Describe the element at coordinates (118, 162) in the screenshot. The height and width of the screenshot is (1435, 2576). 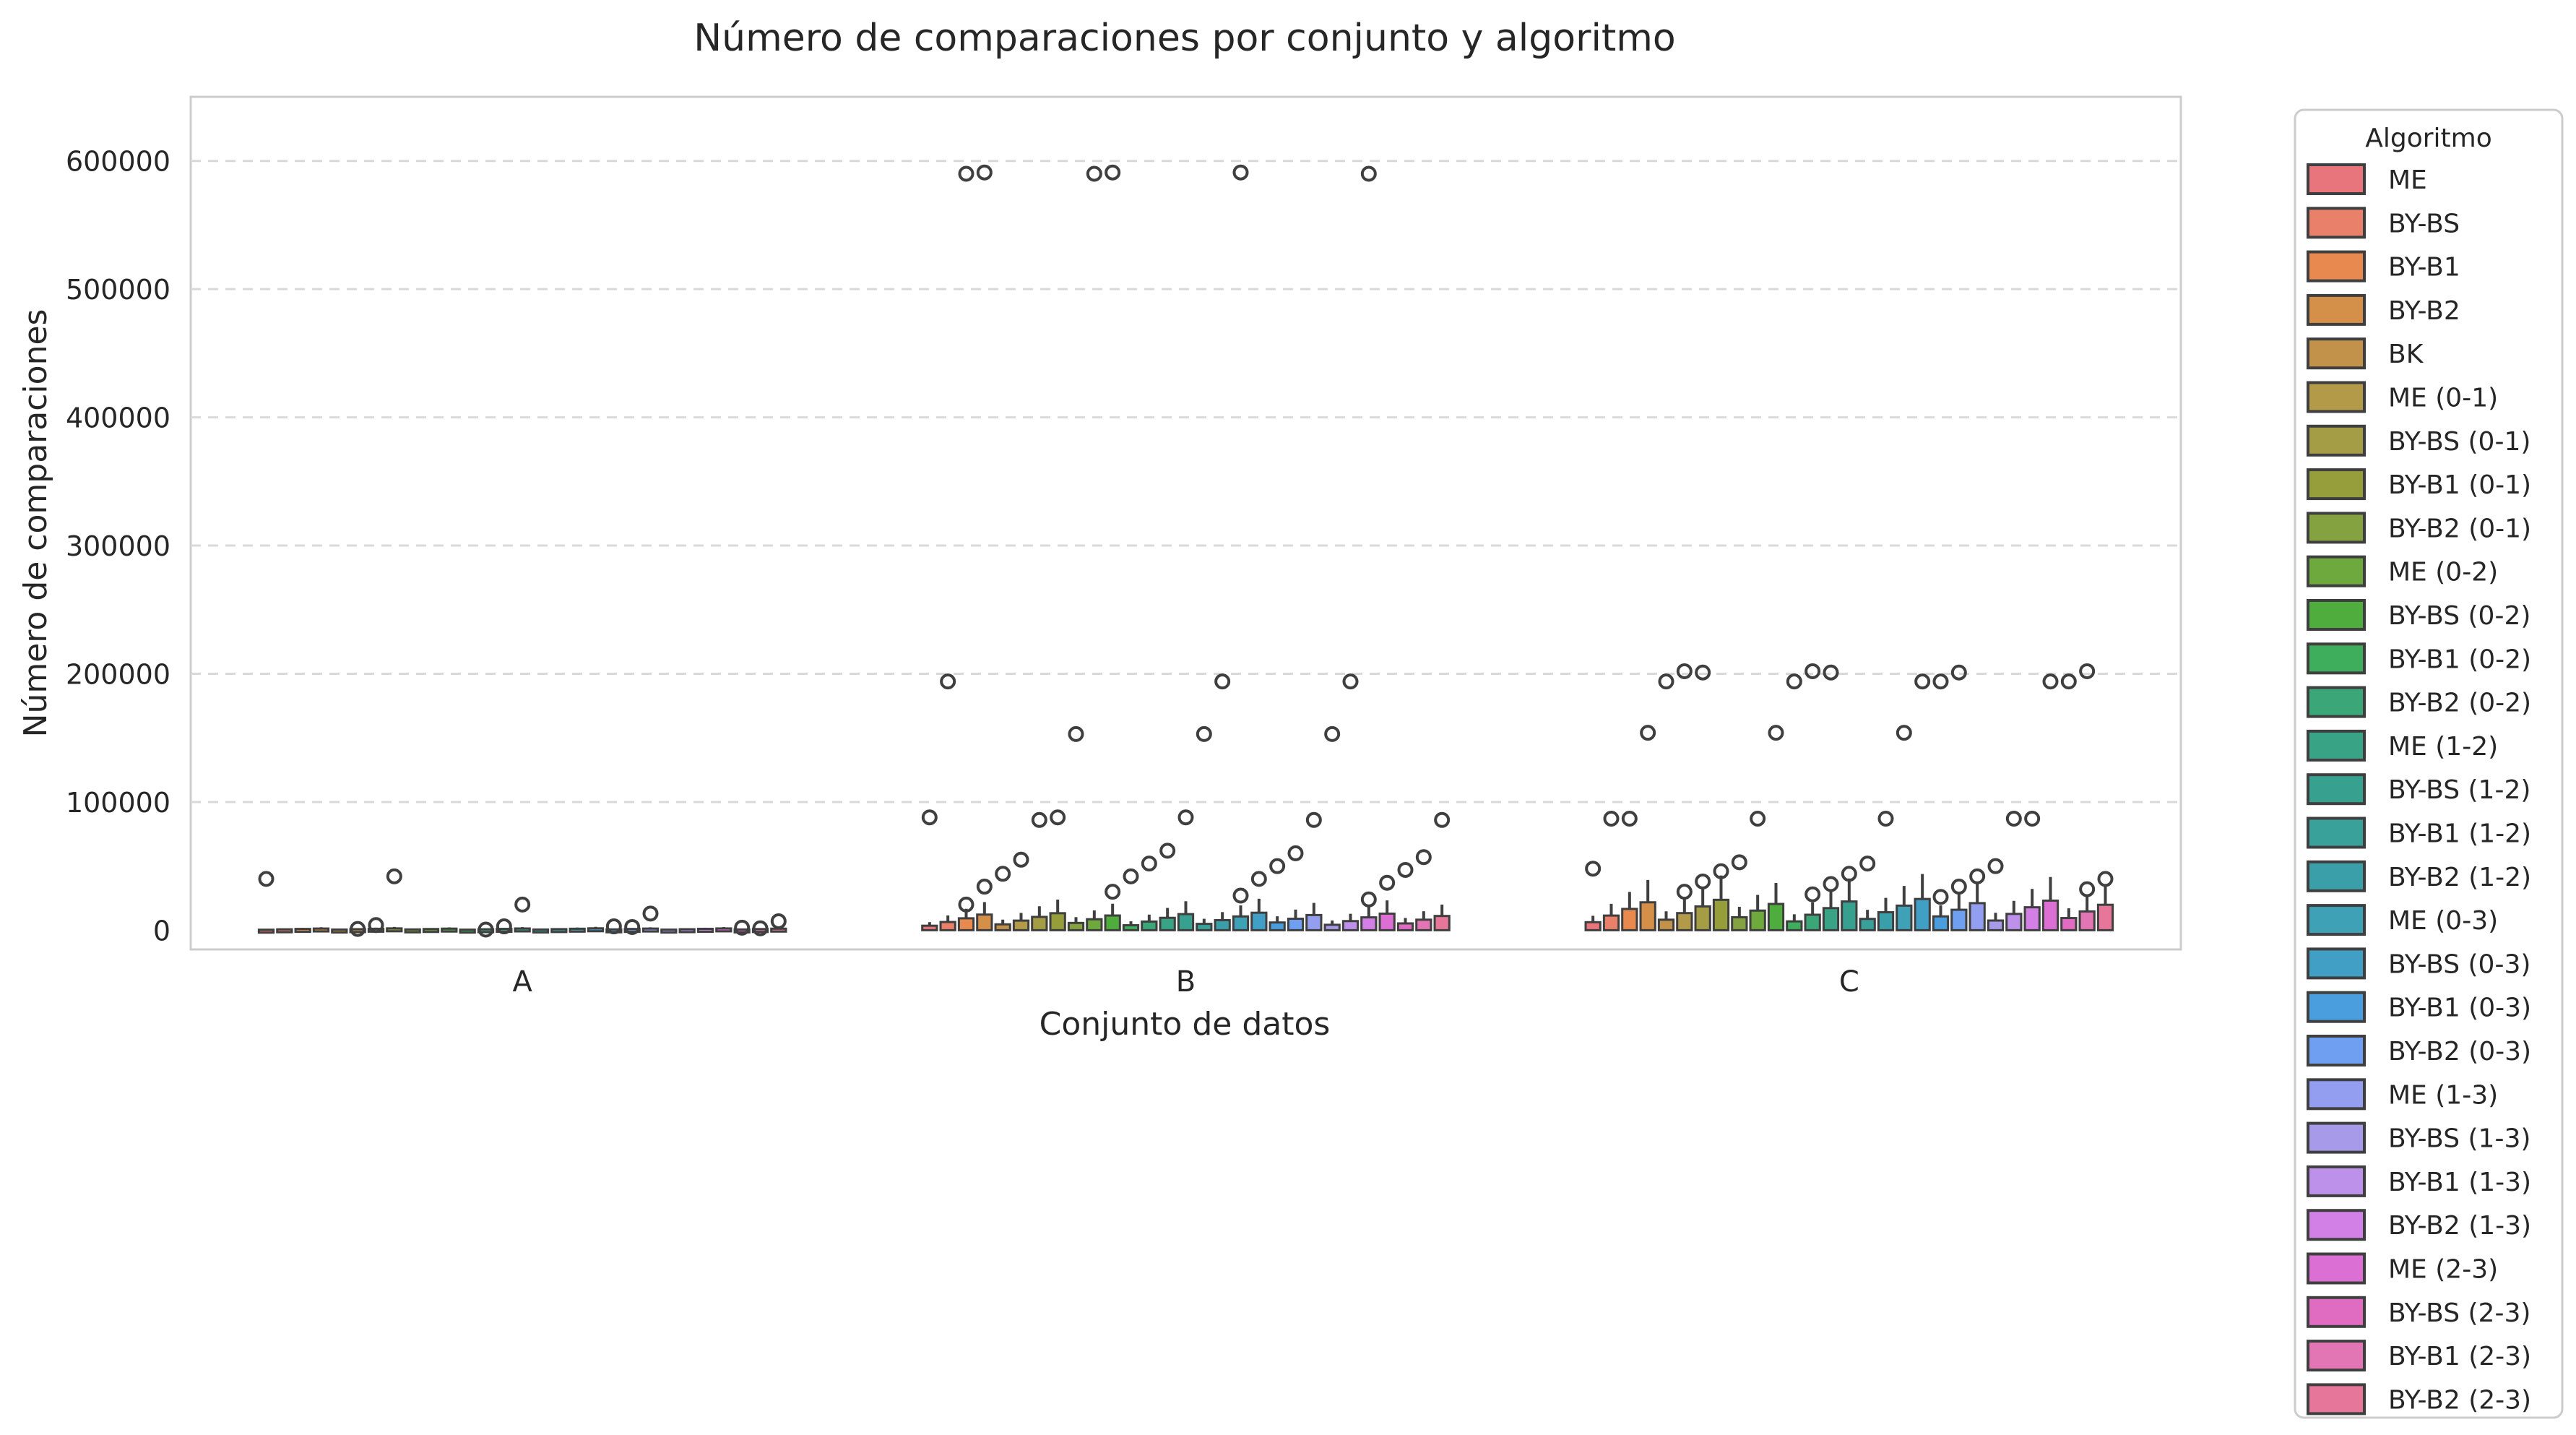
I see `y-tick-label: 600000` at that location.